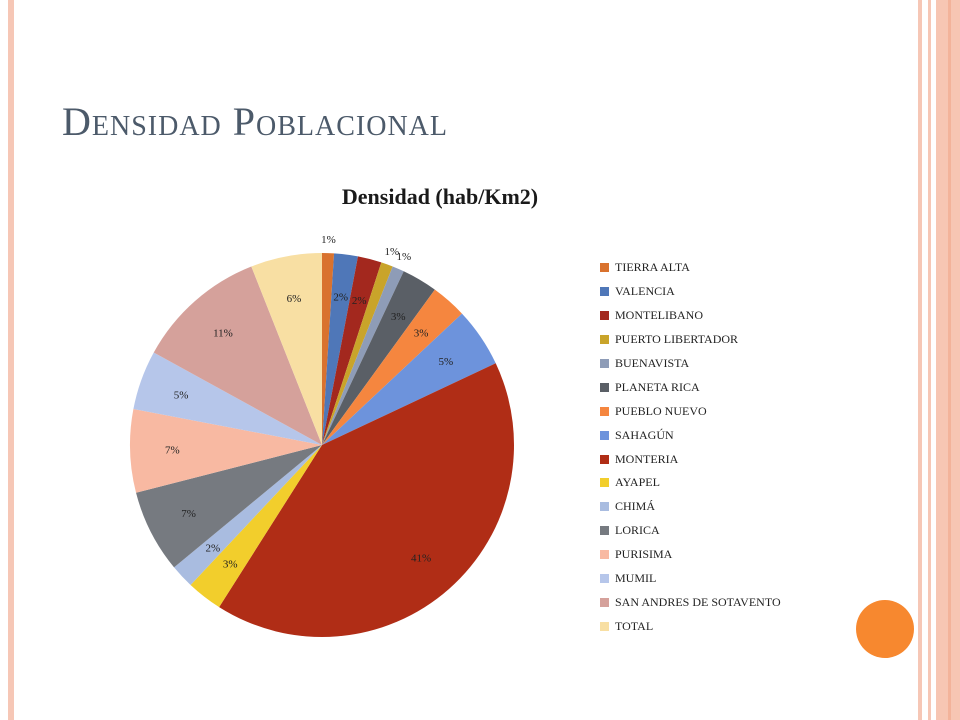  What do you see at coordinates (440, 196) in the screenshot?
I see `chart-title: Densidad (hab/Km2)` at bounding box center [440, 196].